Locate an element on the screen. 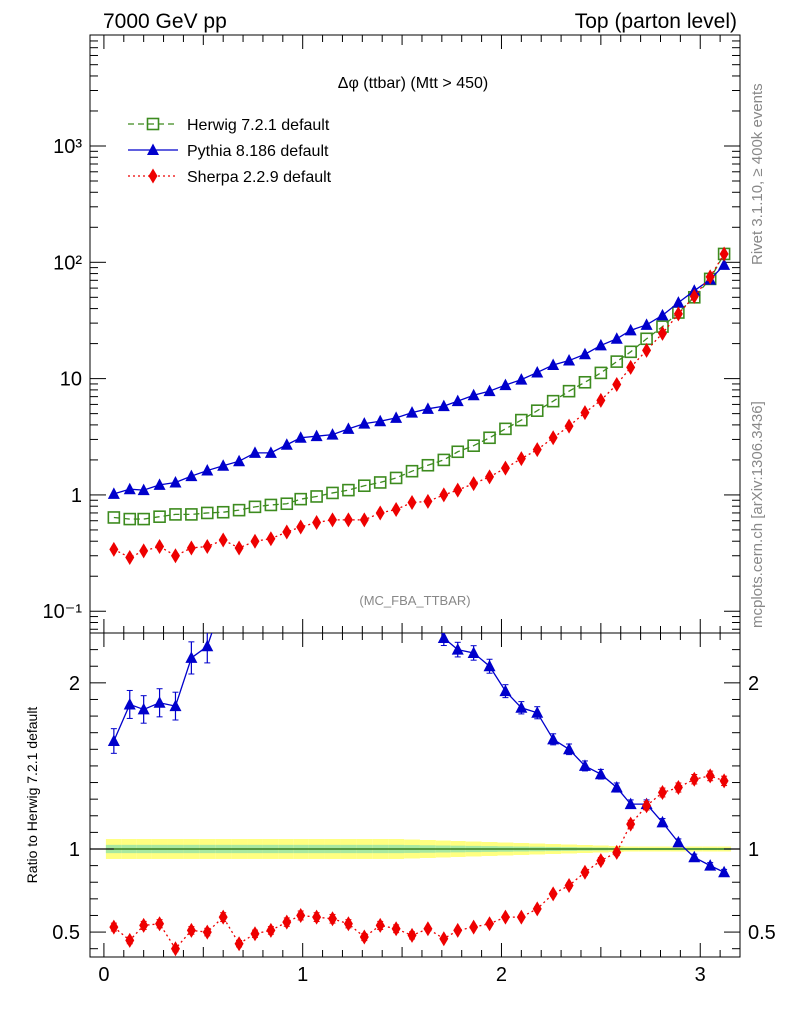 The height and width of the screenshot is (1024, 786). watermark: (MC_FBA_TTBAR) is located at coordinates (414, 600).